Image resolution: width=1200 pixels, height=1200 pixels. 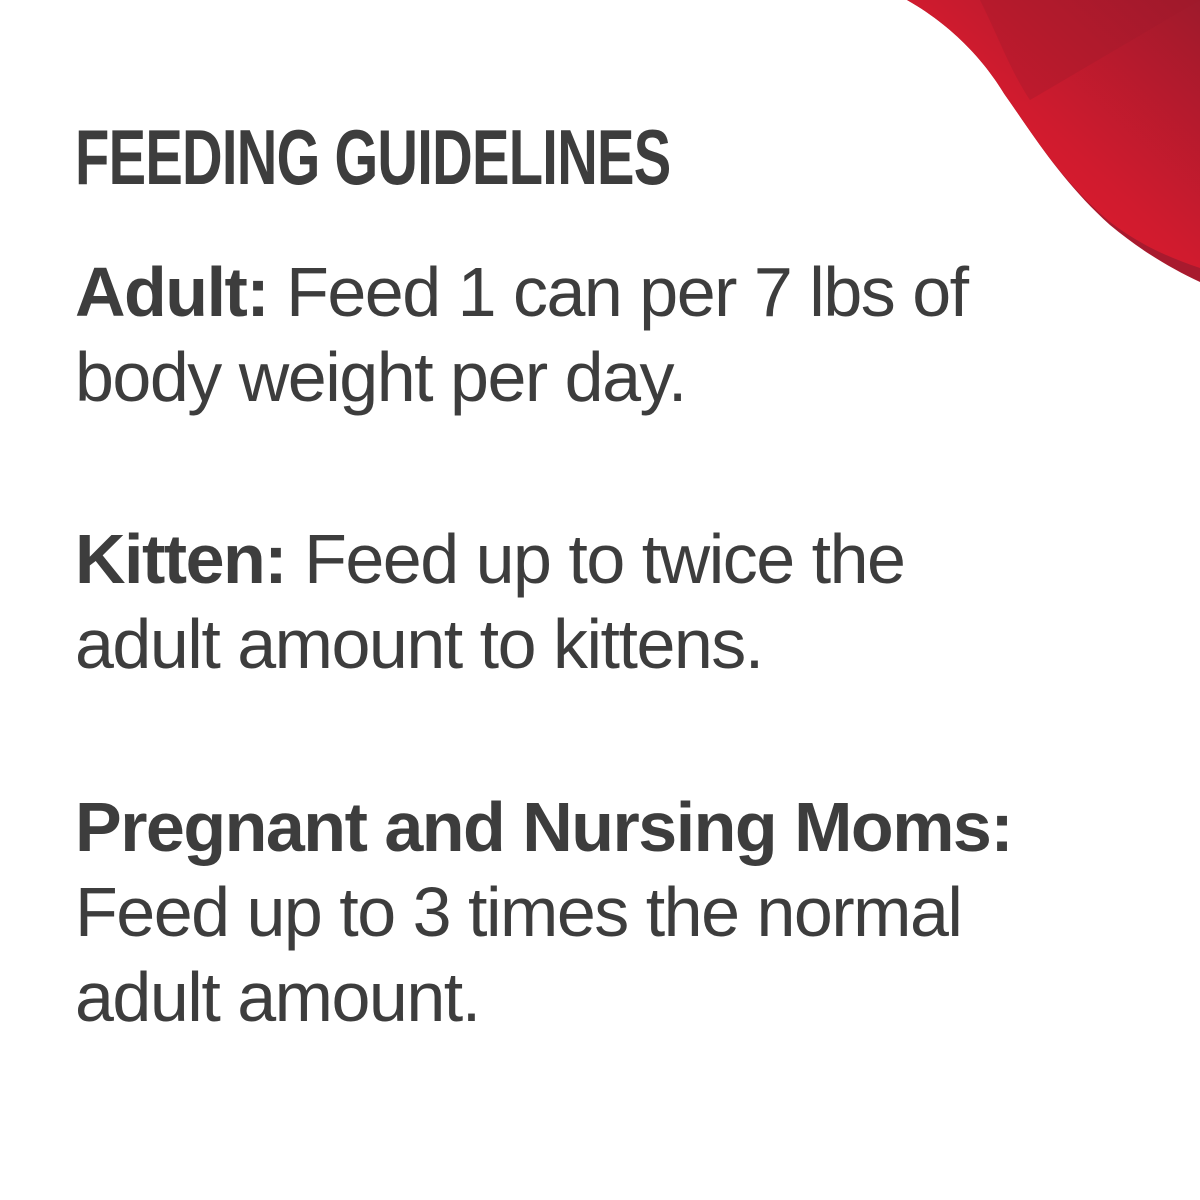 What do you see at coordinates (373, 157) in the screenshot?
I see `page-title: FEEDING GUIDELINES` at bounding box center [373, 157].